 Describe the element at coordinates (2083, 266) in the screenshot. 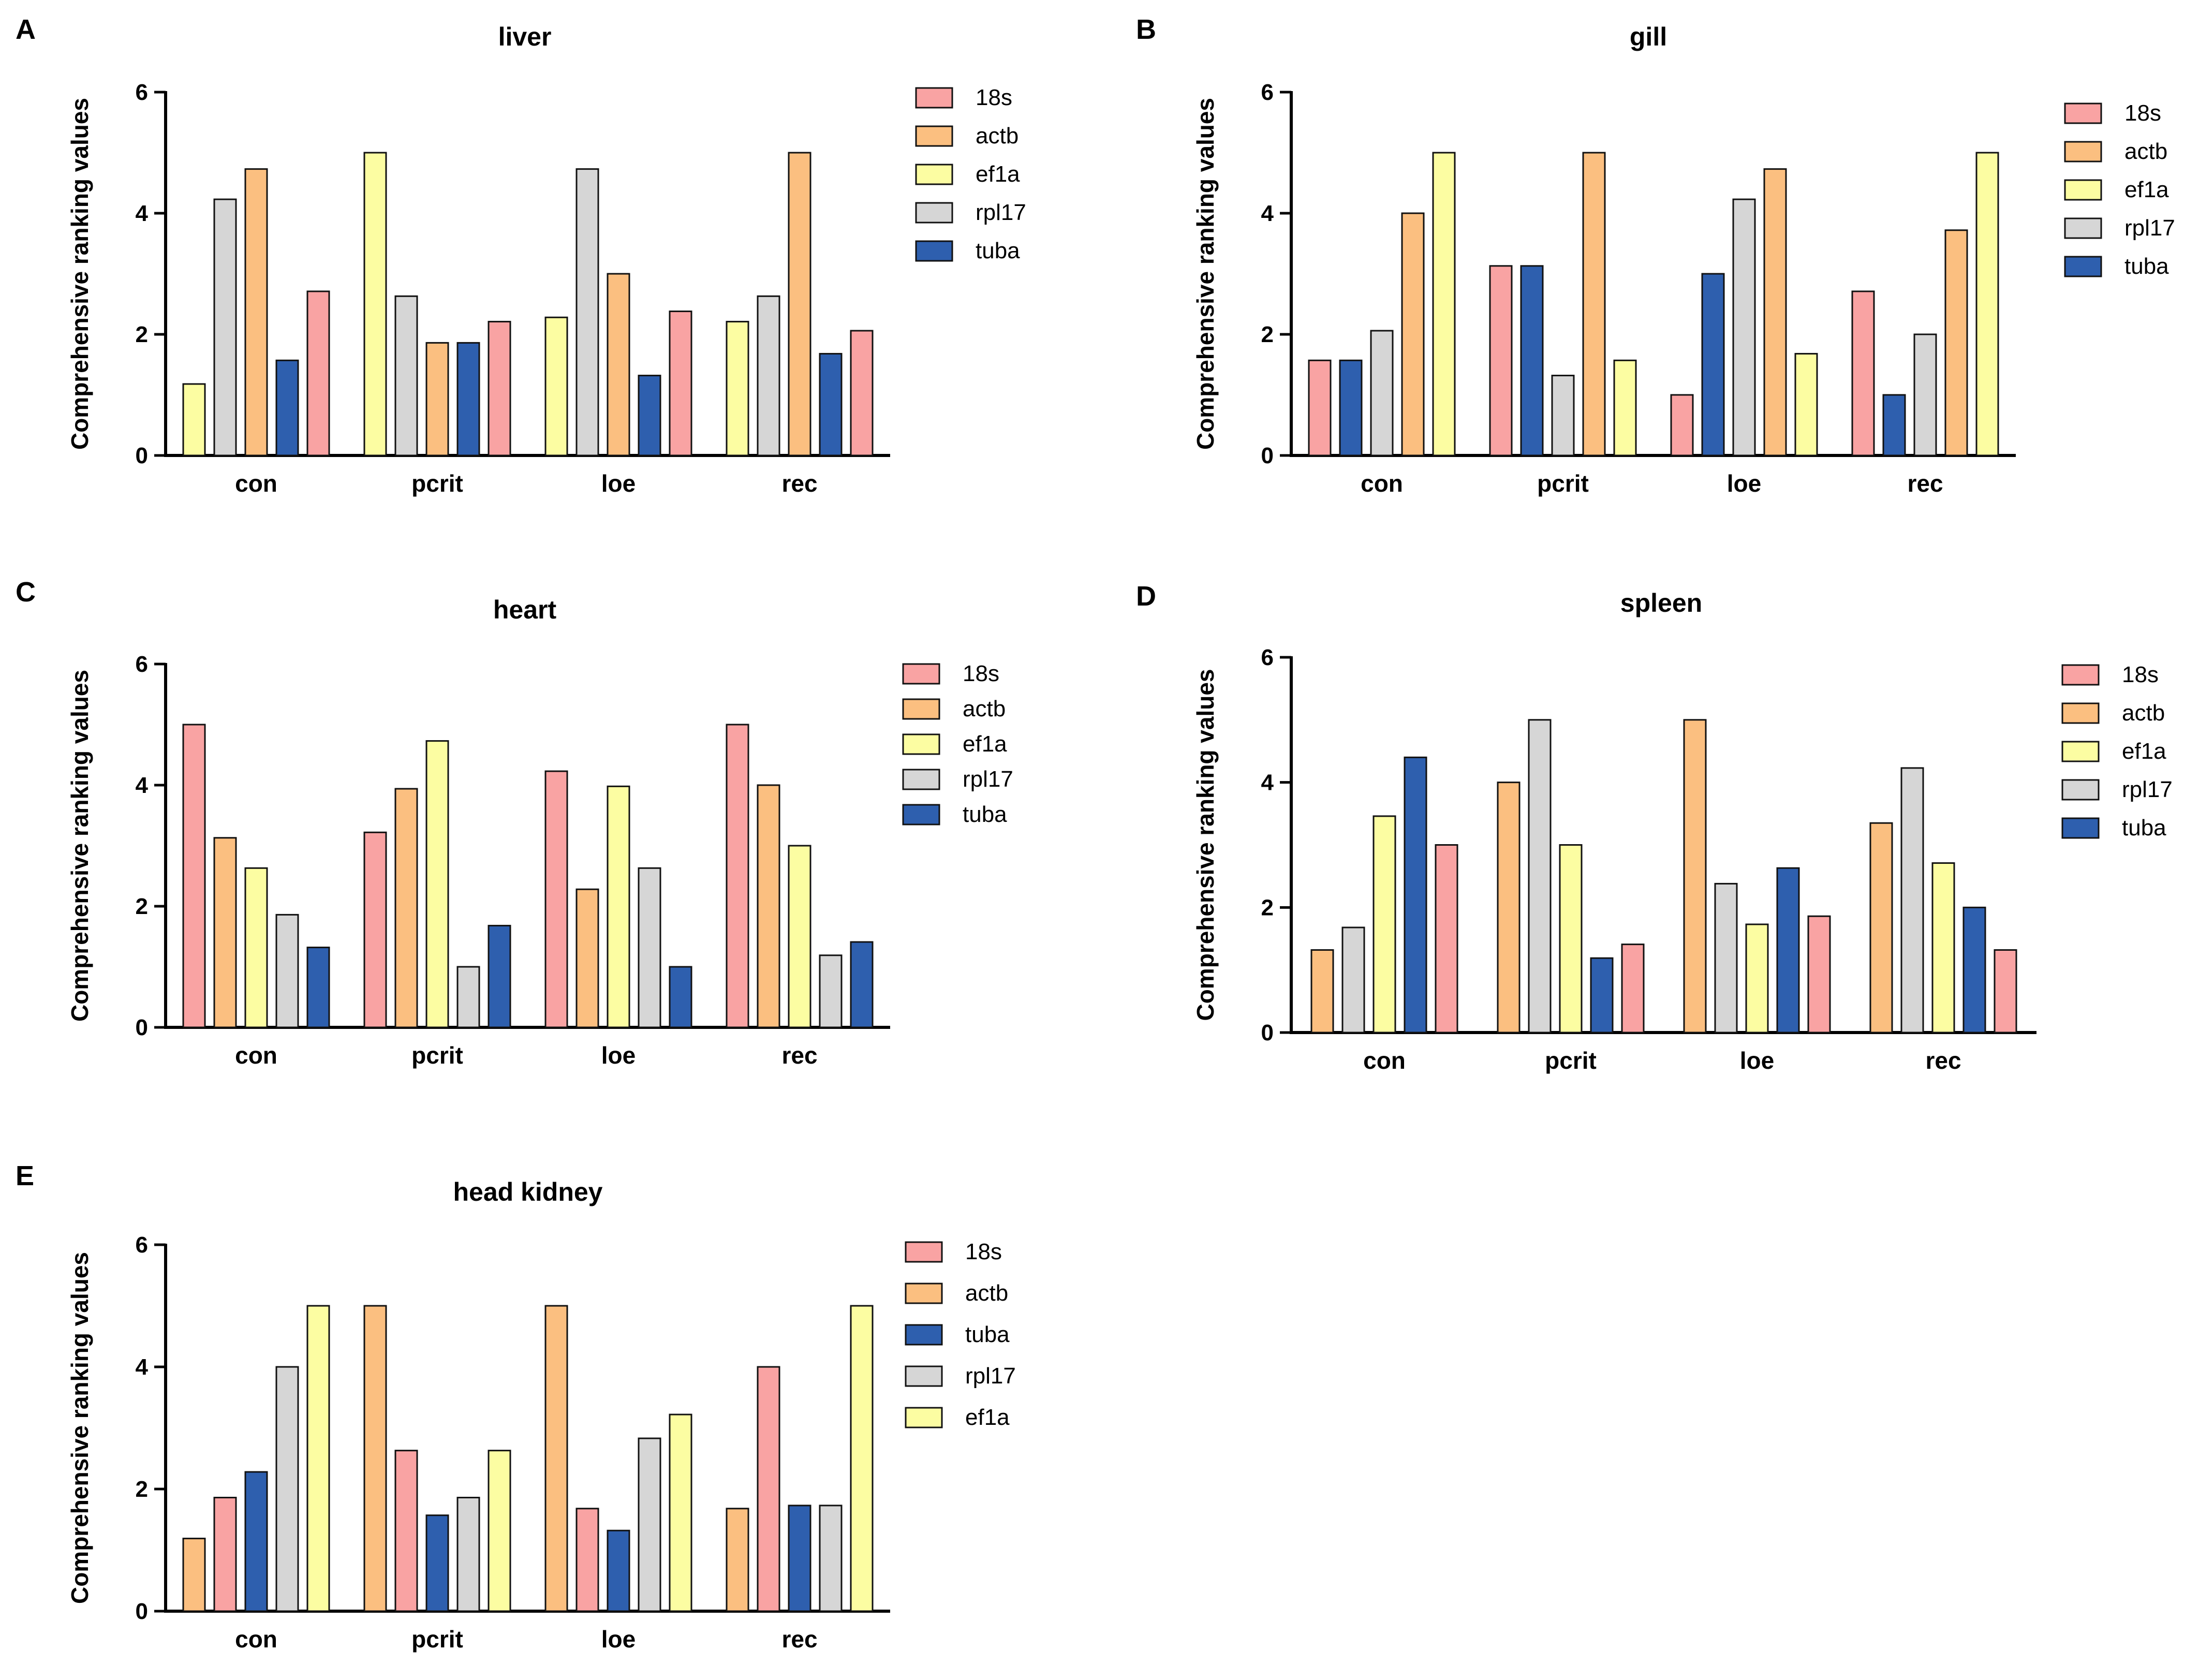

I see `legend-swatch-tuba` at that location.